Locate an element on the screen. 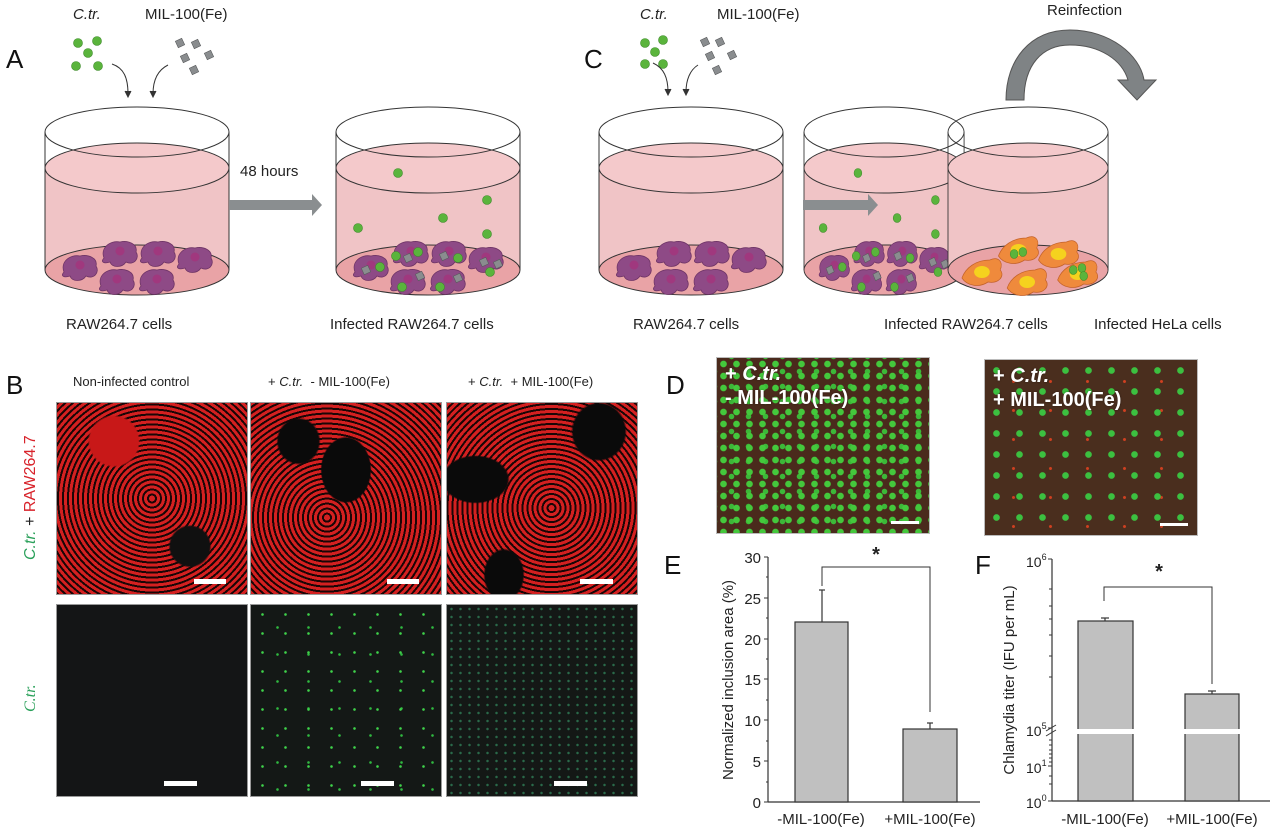 This screenshot has height=833, width=1280. panel-label-c: C is located at coordinates (593, 59).